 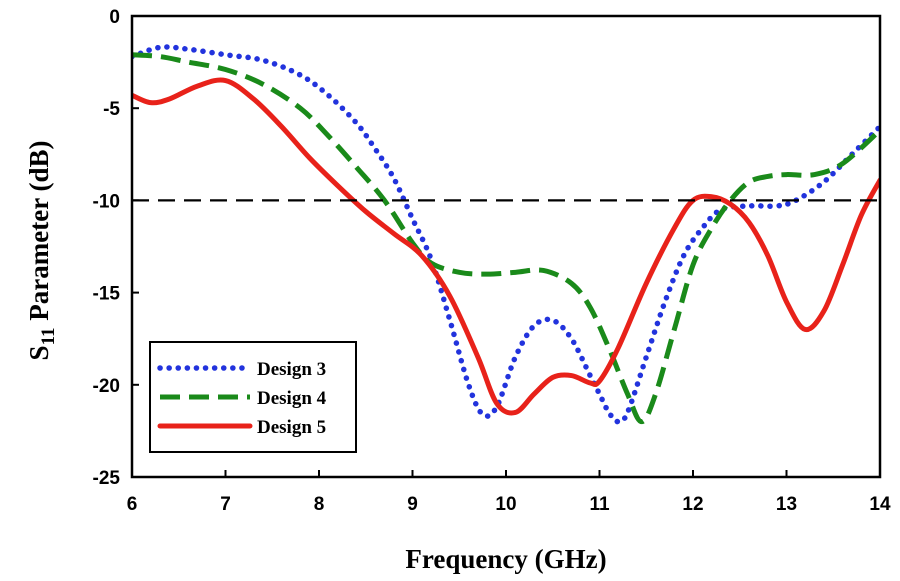 What do you see at coordinates (880, 504) in the screenshot?
I see `x-tick-label: 14` at bounding box center [880, 504].